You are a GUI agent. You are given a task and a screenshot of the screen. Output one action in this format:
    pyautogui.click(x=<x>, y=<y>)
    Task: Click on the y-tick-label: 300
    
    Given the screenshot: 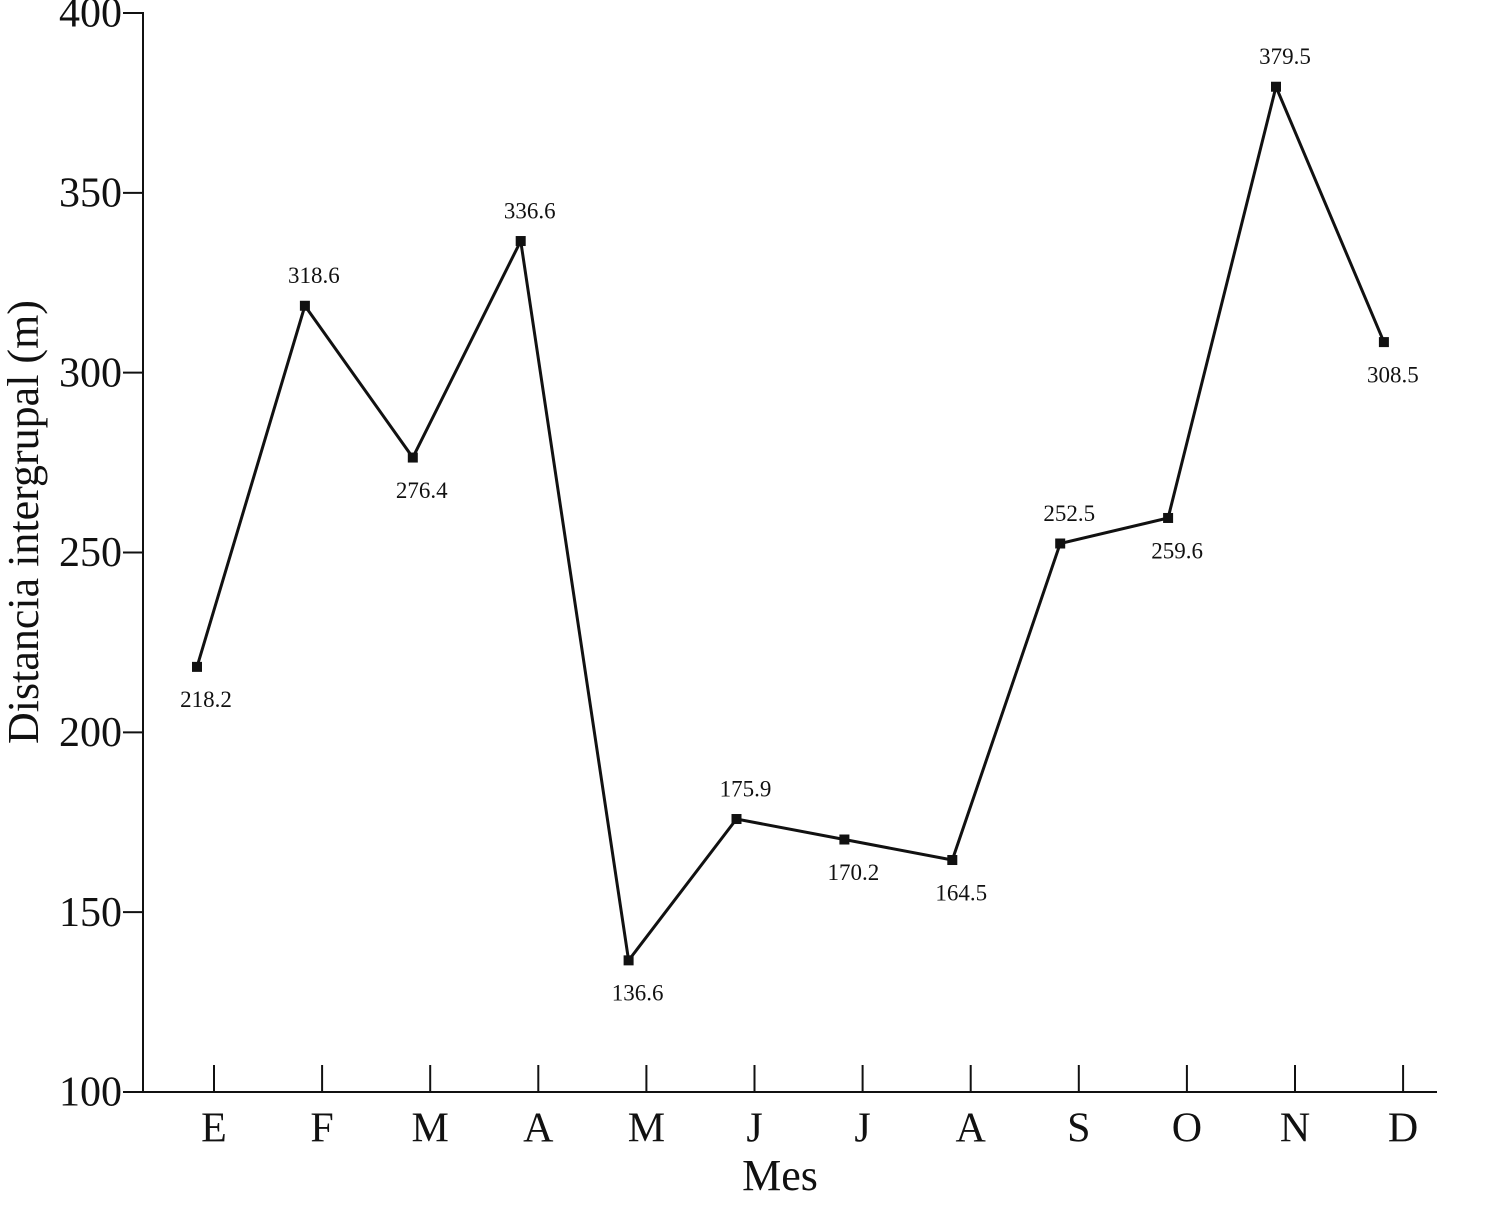 What is the action you would take?
    pyautogui.click(x=90, y=373)
    